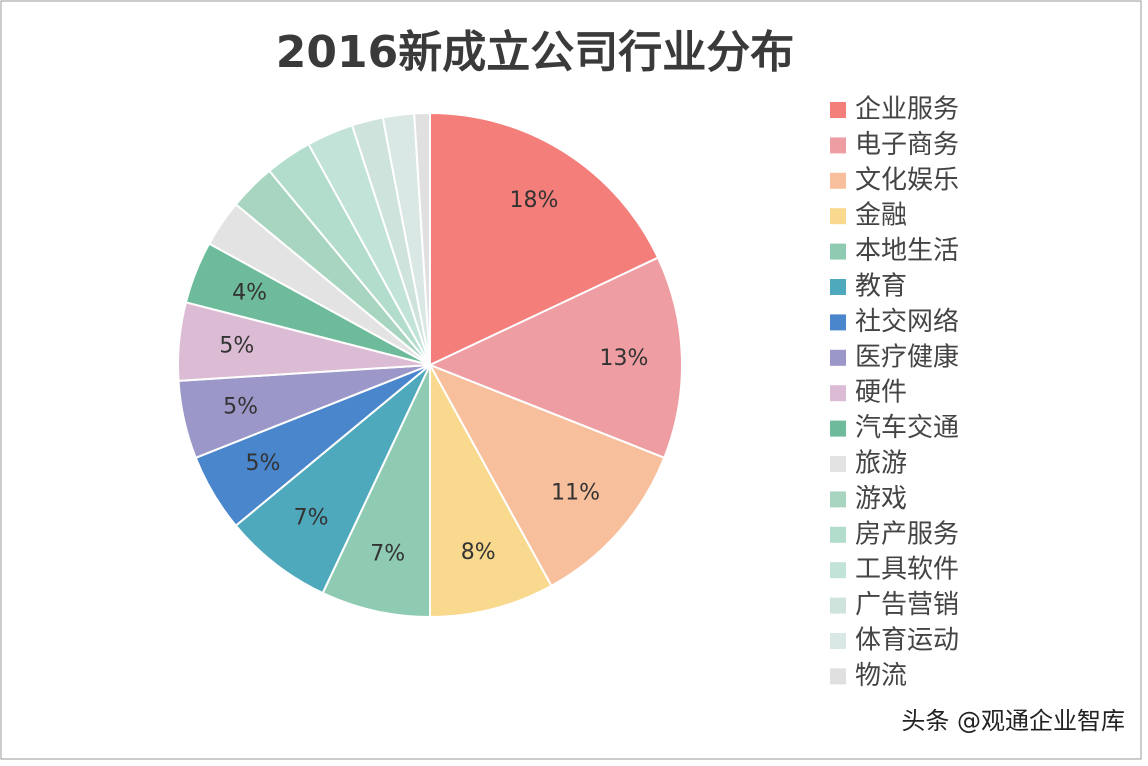 This screenshot has height=766, width=1148. Describe the element at coordinates (623, 358) in the screenshot. I see `data-label: 13%` at that location.